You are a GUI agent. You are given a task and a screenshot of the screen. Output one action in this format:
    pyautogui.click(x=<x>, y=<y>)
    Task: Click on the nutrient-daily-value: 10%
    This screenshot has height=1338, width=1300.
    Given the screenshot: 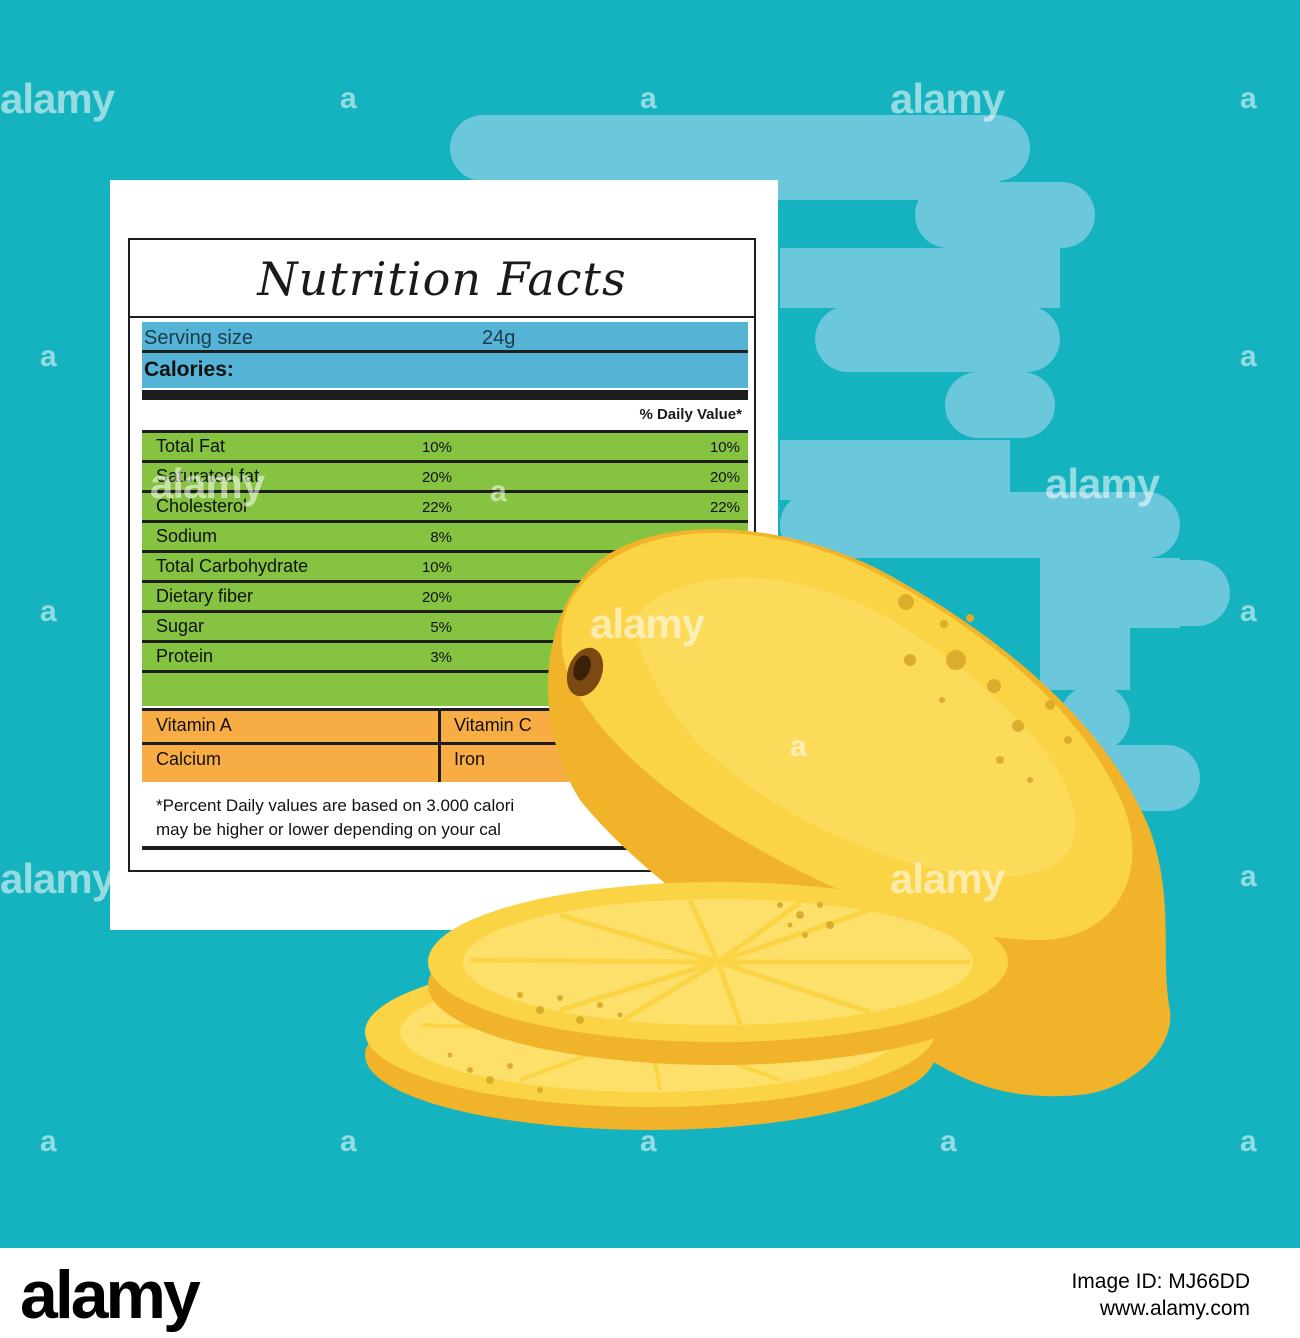 What is the action you would take?
    pyautogui.click(x=724, y=447)
    